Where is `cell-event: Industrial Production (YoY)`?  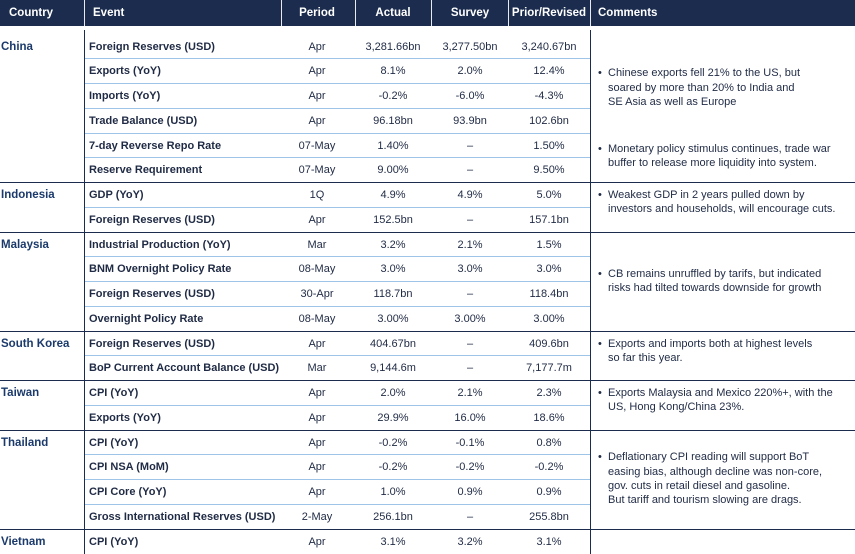 cell-event: Industrial Production (YoY) is located at coordinates (160, 244).